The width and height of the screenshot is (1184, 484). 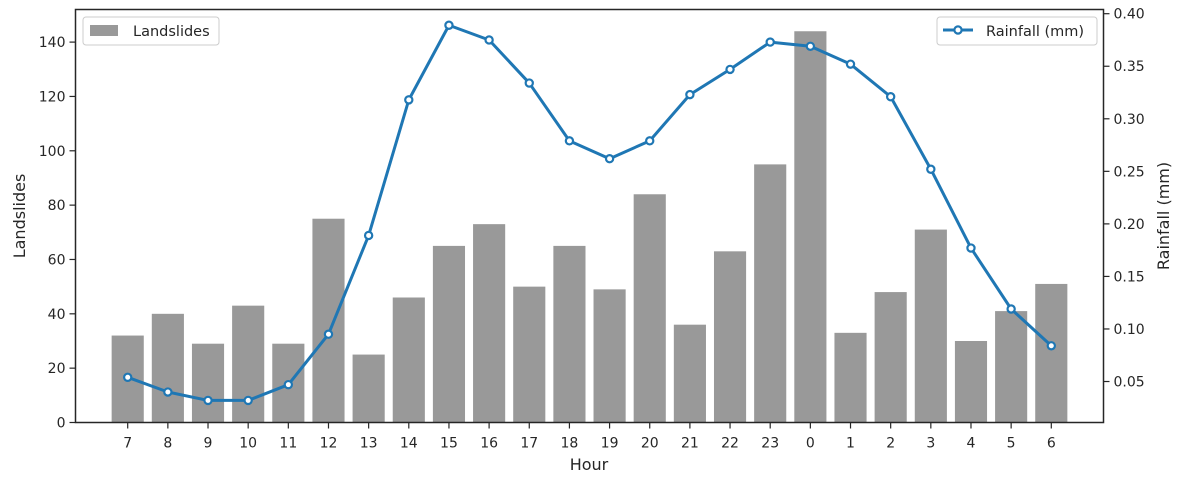 I want to click on legend-landslides: Landslides, so click(x=151, y=31).